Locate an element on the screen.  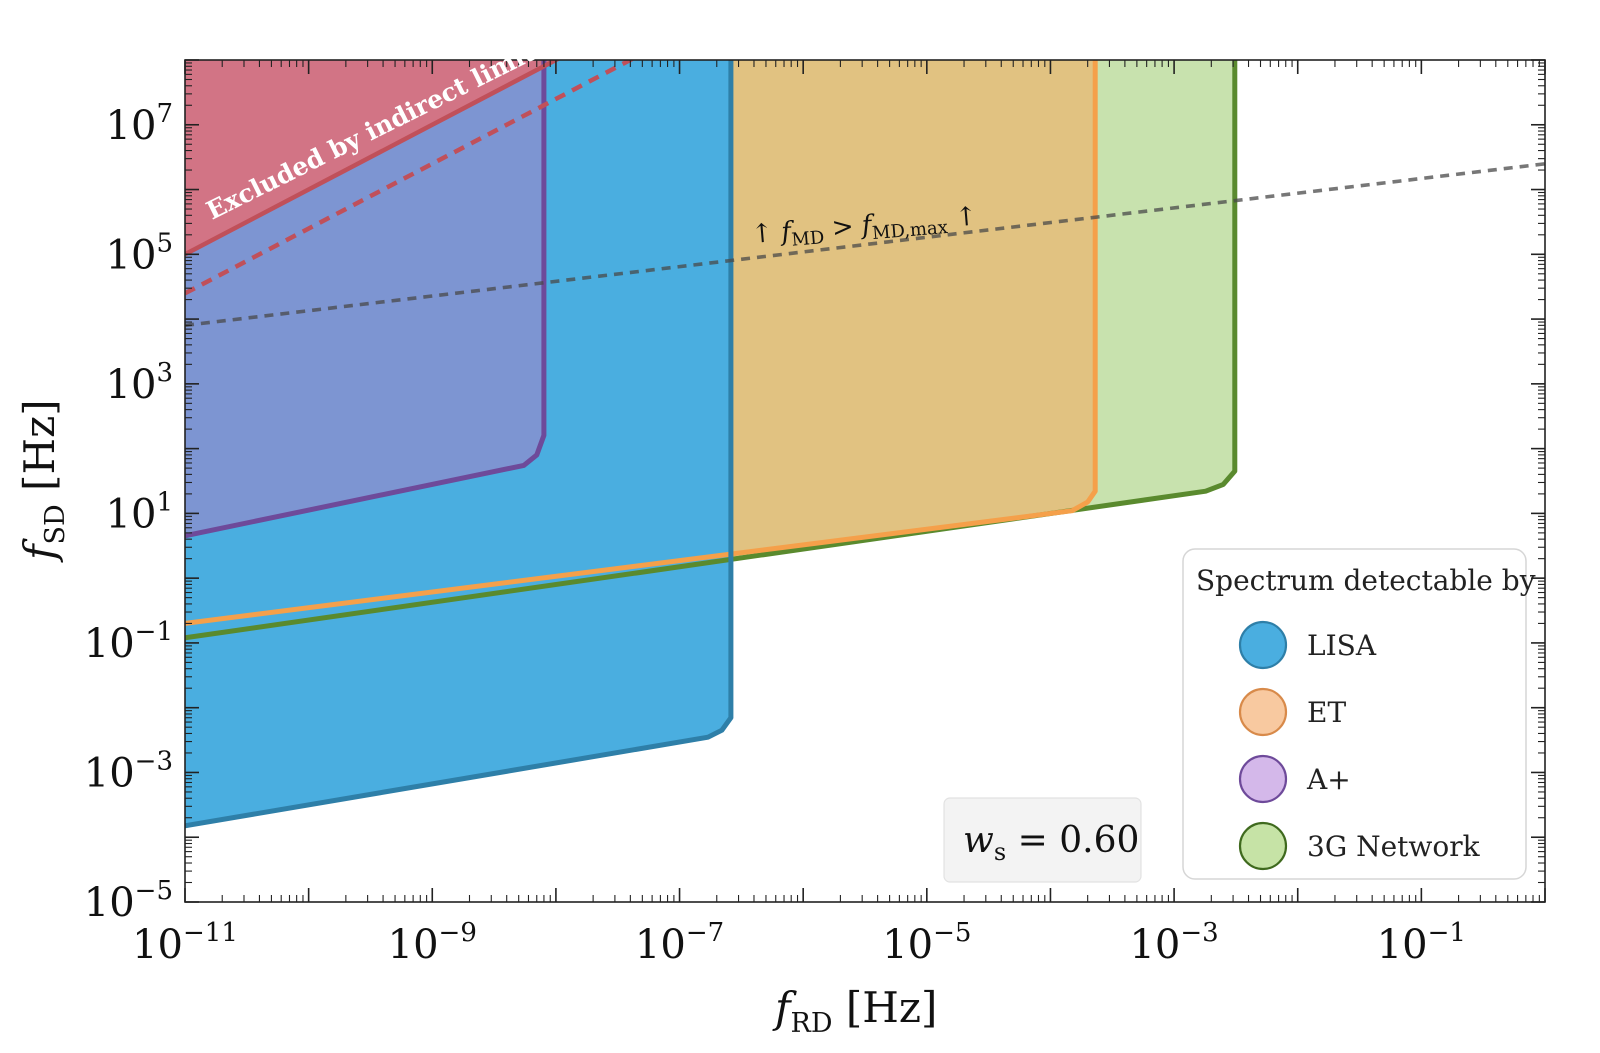
y-tick-label: 10⁻³ is located at coordinates (128, 771).